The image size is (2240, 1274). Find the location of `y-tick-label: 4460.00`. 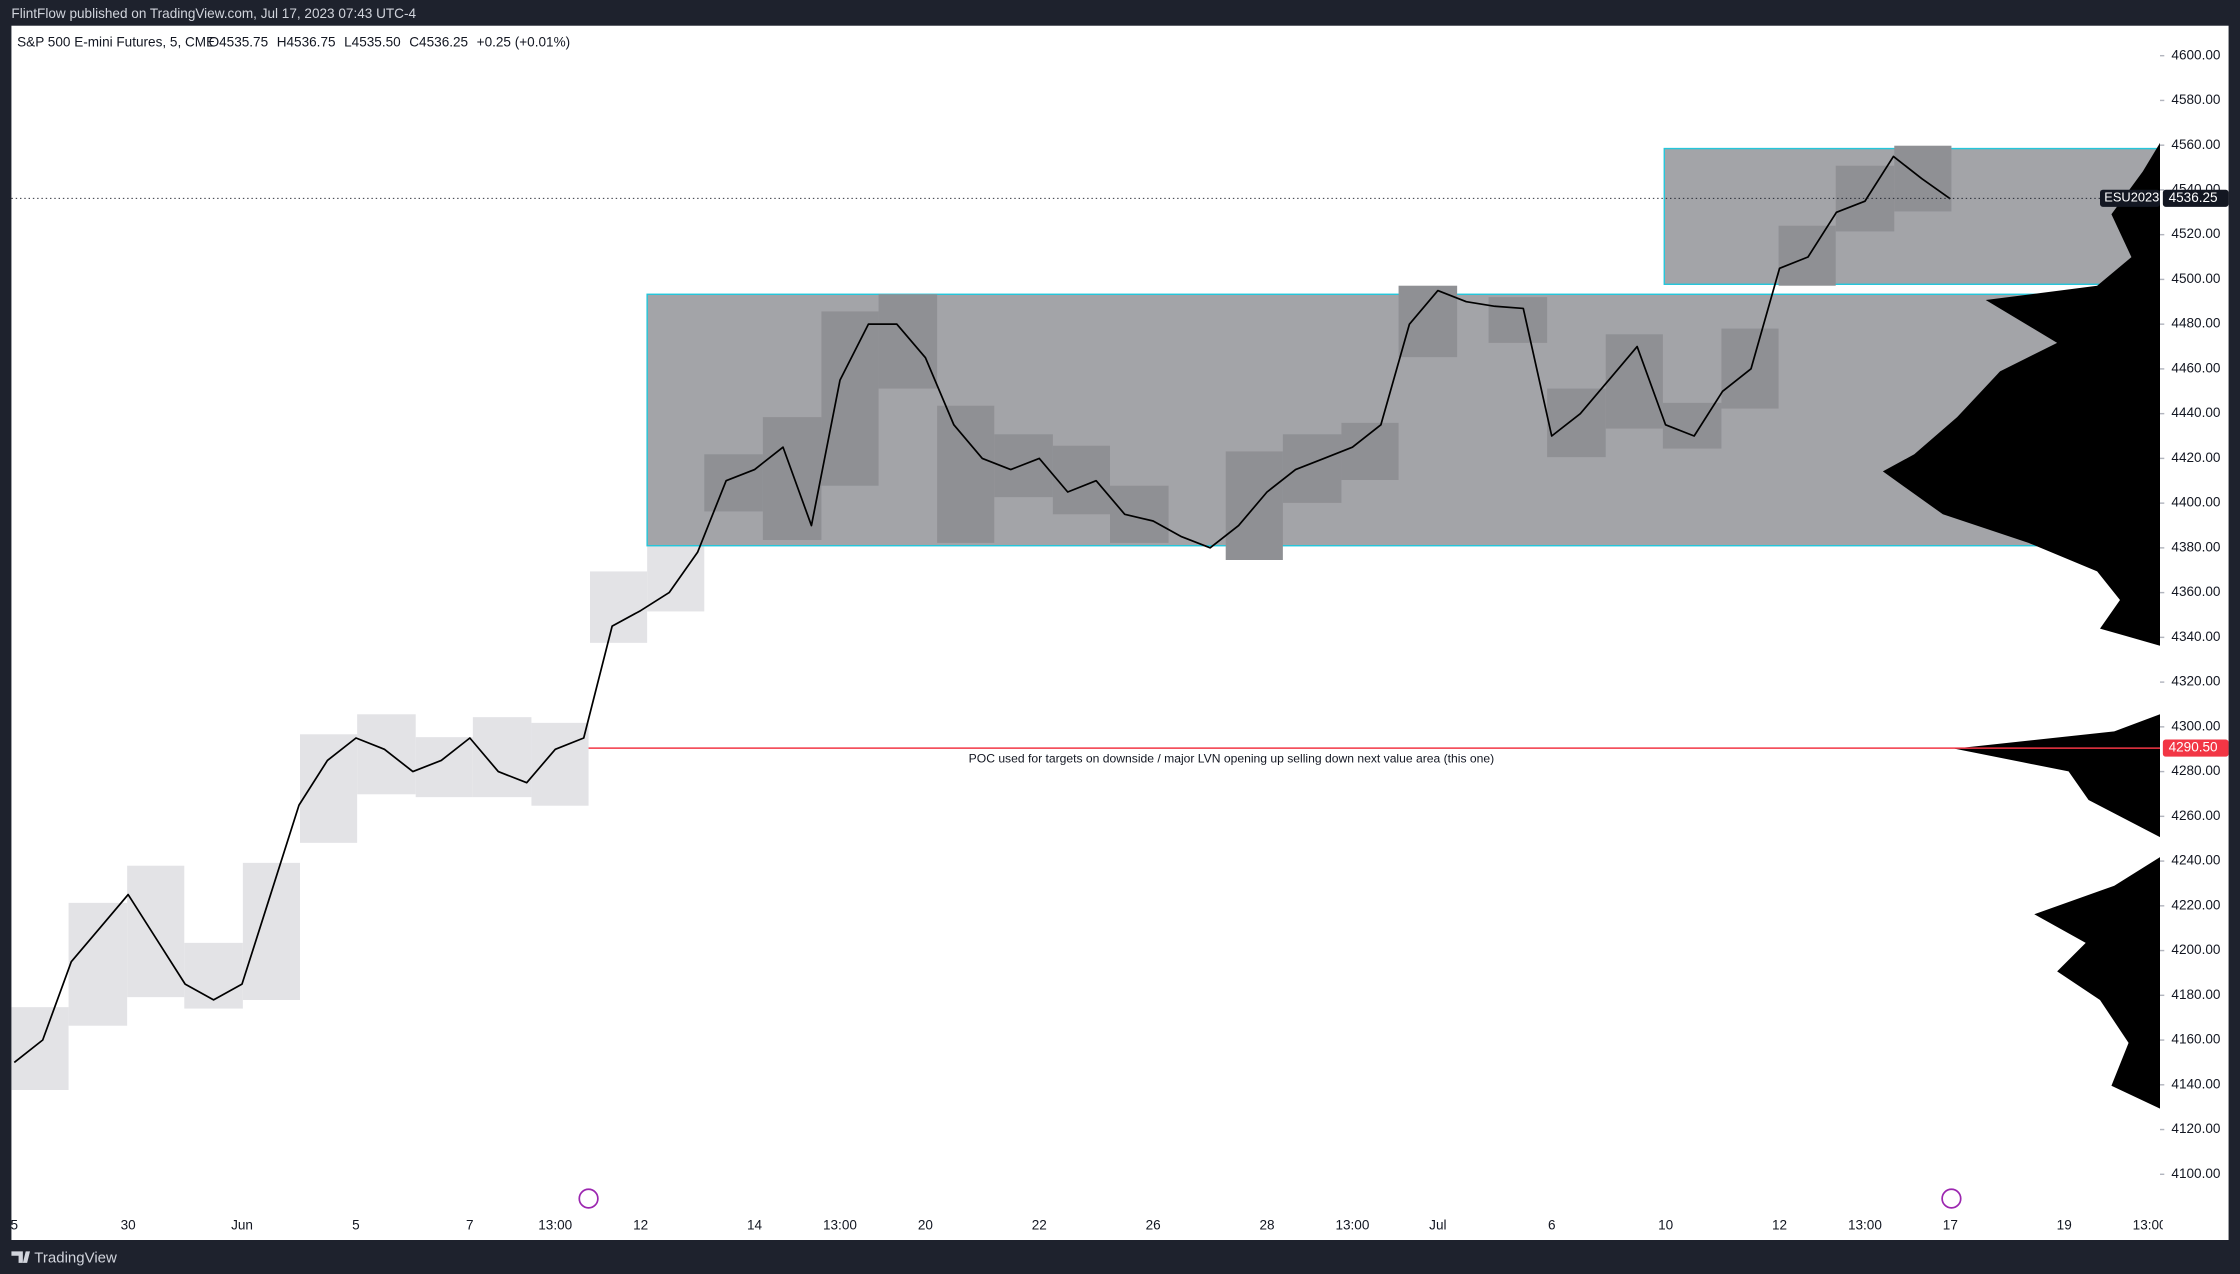

y-tick-label: 4460.00 is located at coordinates (2195, 367).